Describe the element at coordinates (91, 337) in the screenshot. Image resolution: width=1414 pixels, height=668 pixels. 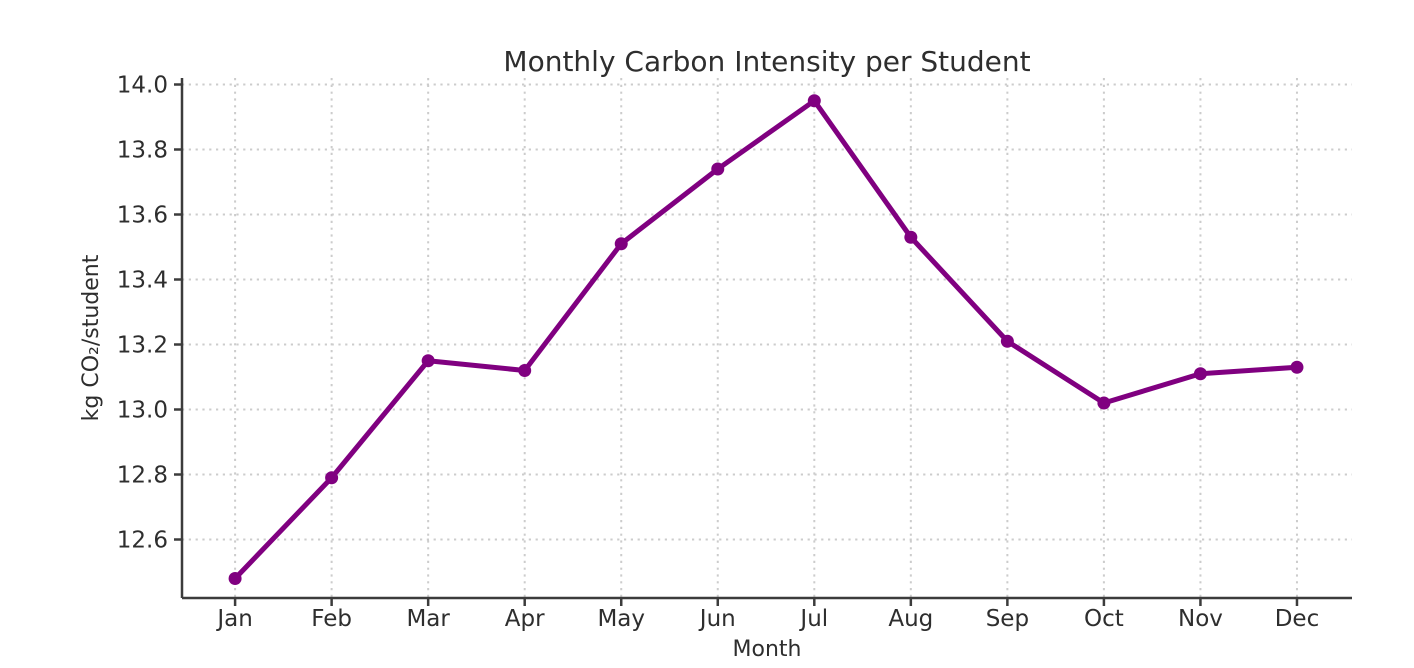
I see `y-axis-label: kg CO₂/student` at that location.